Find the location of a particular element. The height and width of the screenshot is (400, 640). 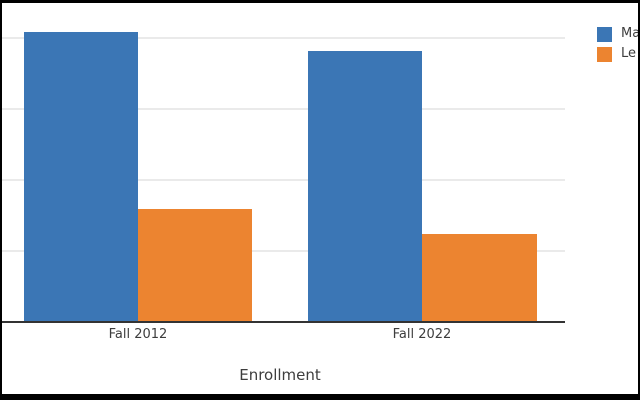

frame-edge-right is located at coordinates (639, 200).